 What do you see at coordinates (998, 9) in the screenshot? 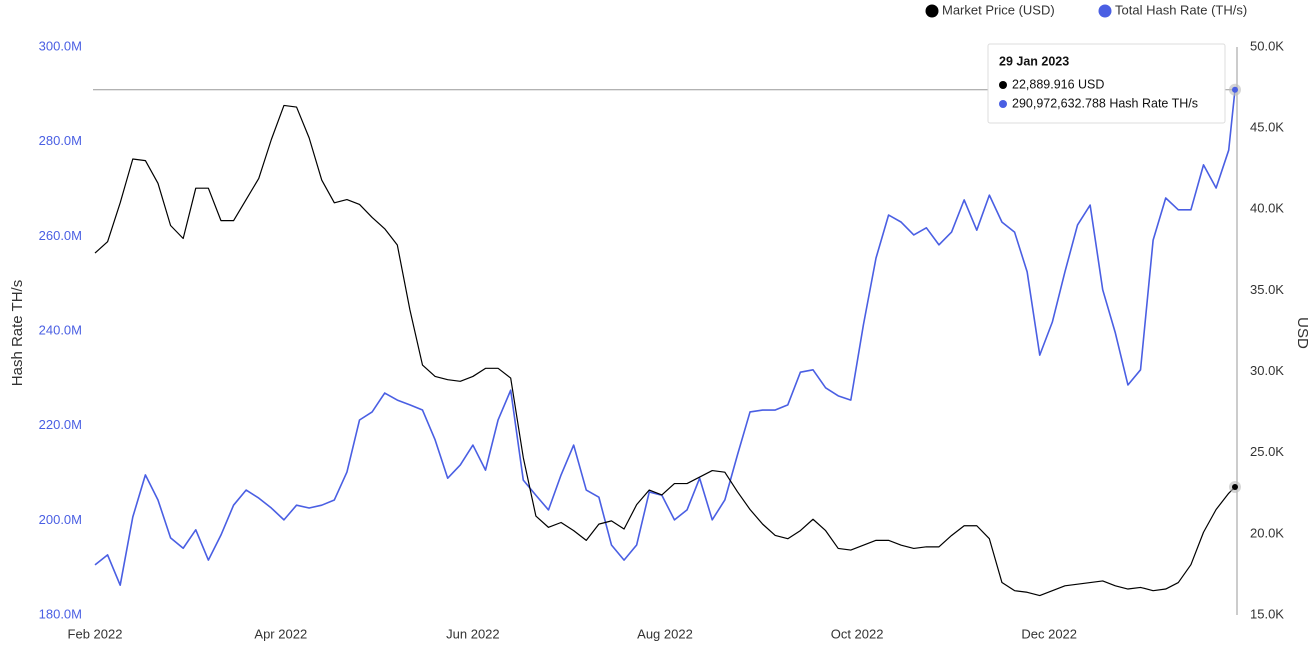
I see `legend-label: Market Price (USD)` at bounding box center [998, 9].